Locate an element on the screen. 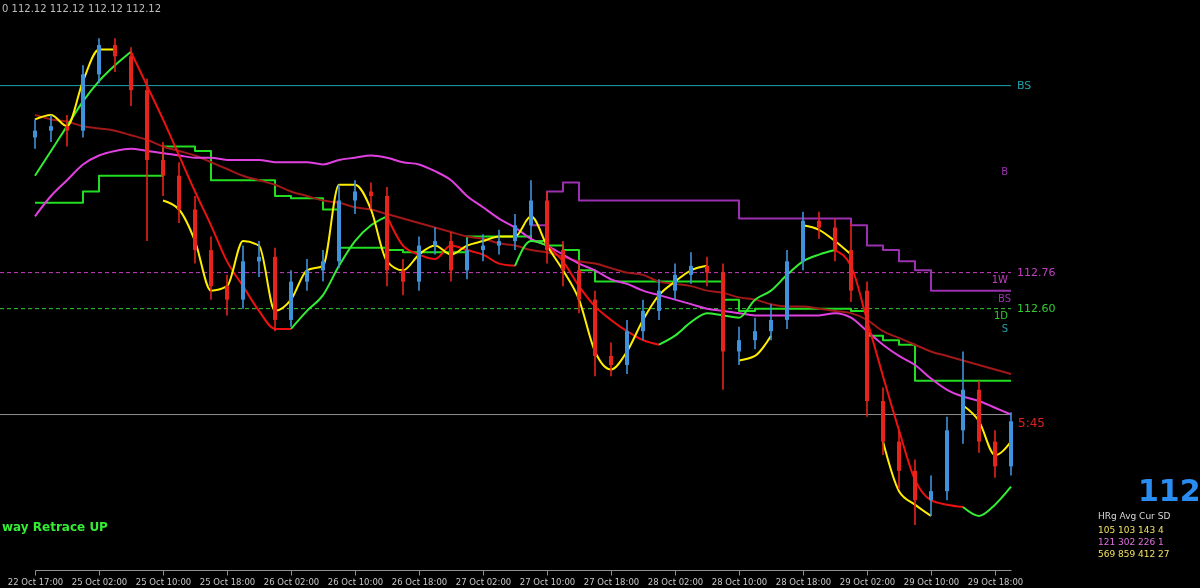  text: 121 302 226 1 is located at coordinates (1131, 542).